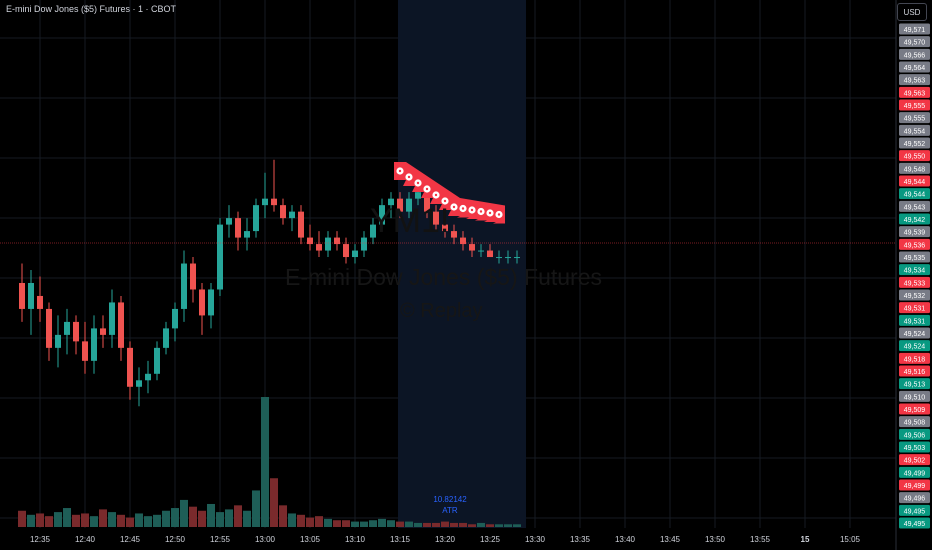 The height and width of the screenshot is (550, 932). What do you see at coordinates (914, 232) in the screenshot?
I see `price-tag: 49,539` at bounding box center [914, 232].